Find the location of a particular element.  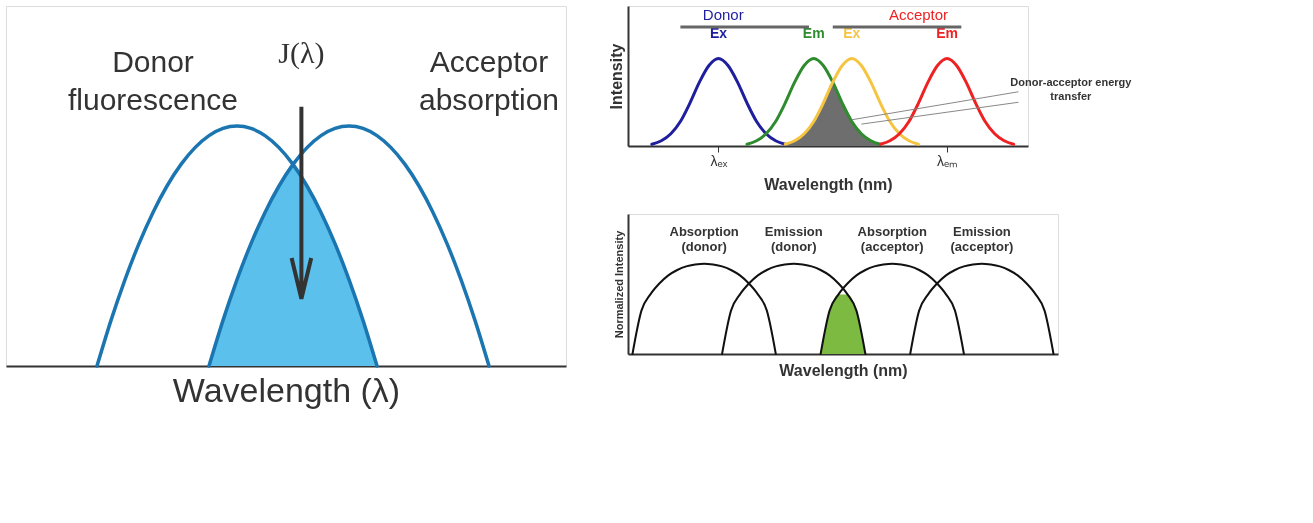

text: Acceptor is located at coordinates (918, 14).